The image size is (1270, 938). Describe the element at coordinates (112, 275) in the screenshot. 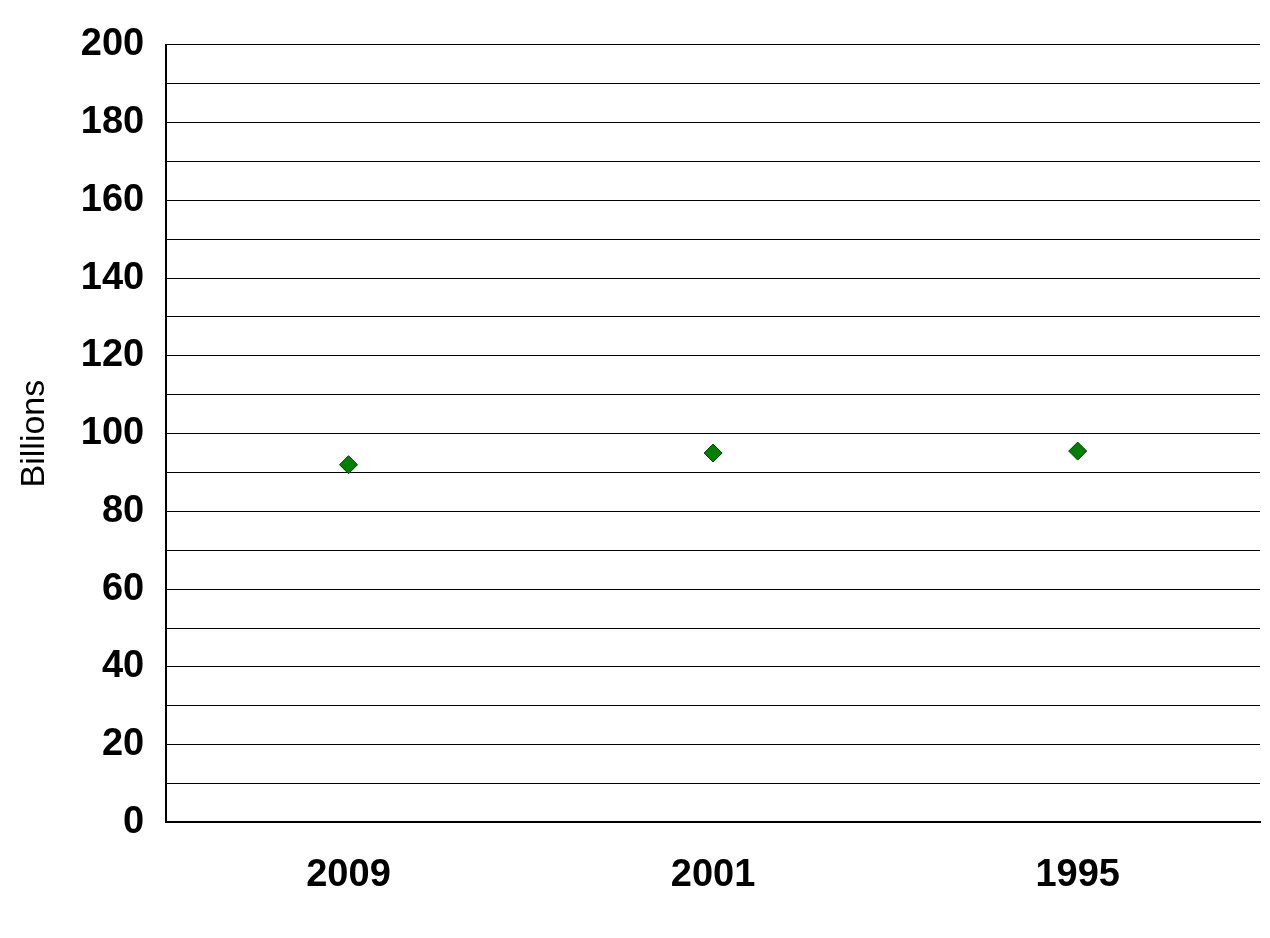

I see `y-tick-label: 140` at that location.